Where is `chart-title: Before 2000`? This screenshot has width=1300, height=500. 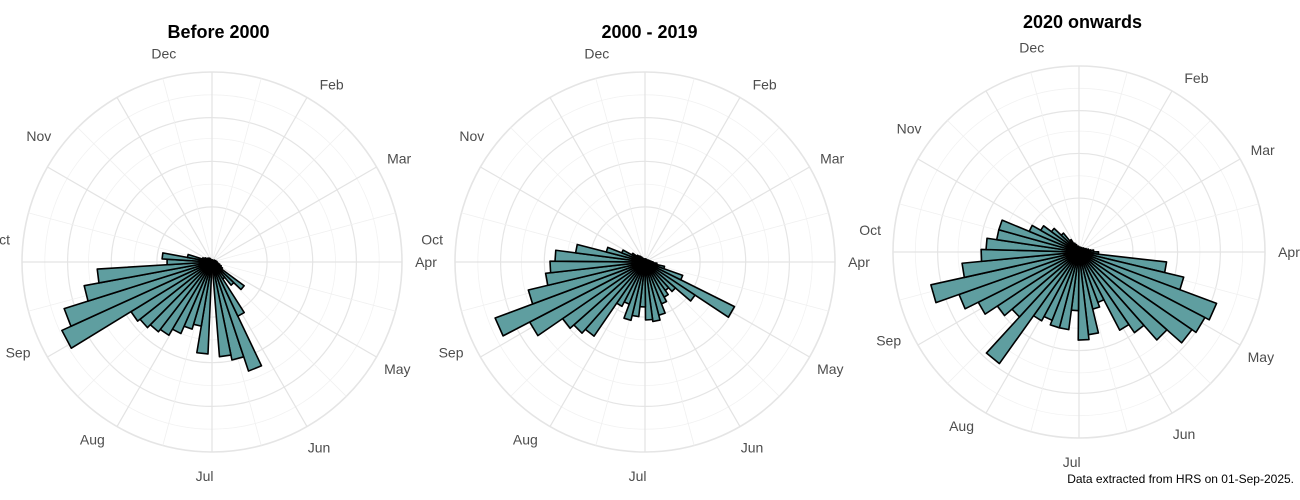 chart-title: Before 2000 is located at coordinates (218, 32).